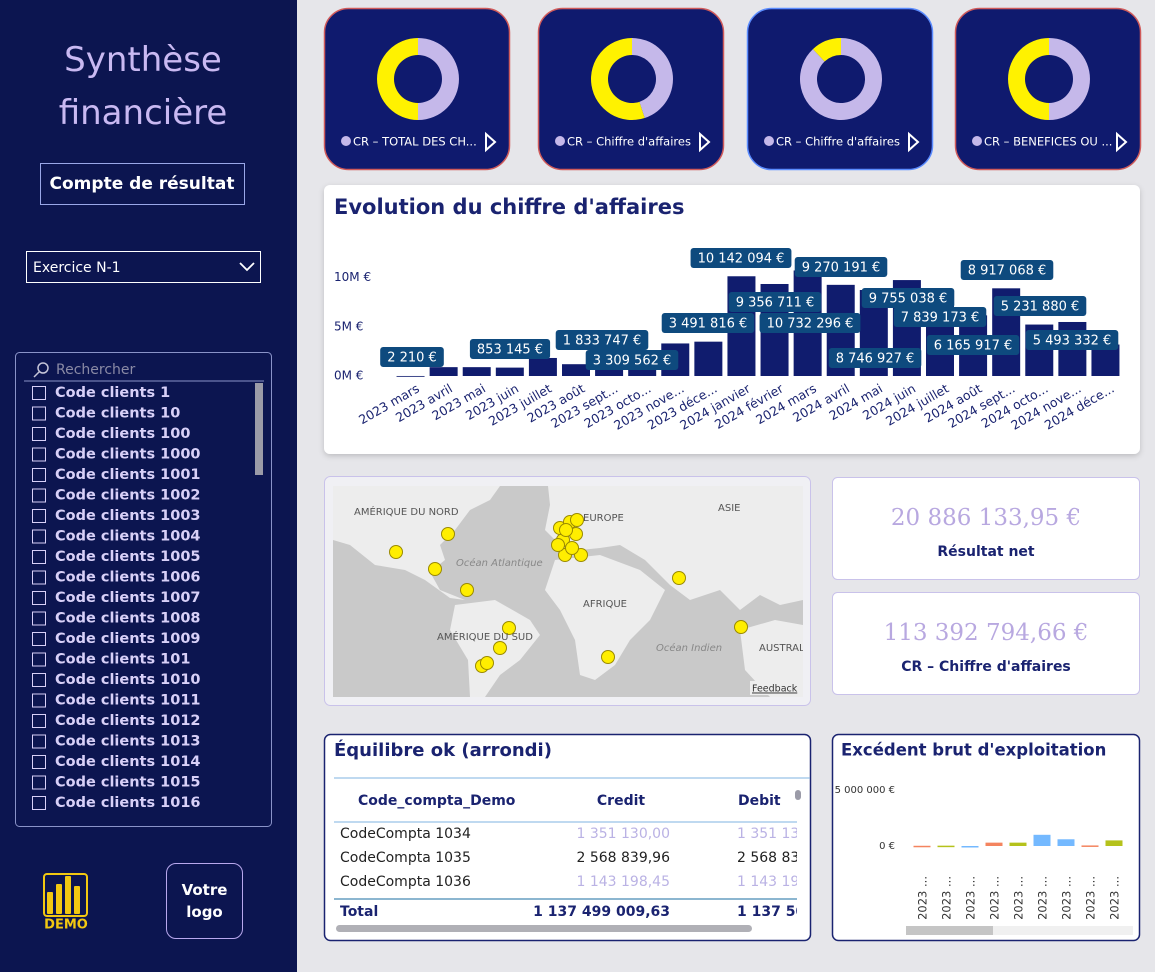 Image resolution: width=1155 pixels, height=972 pixels. What do you see at coordinates (973, 750) in the screenshot?
I see `chart-title: Excédent brut d'exploitation` at bounding box center [973, 750].